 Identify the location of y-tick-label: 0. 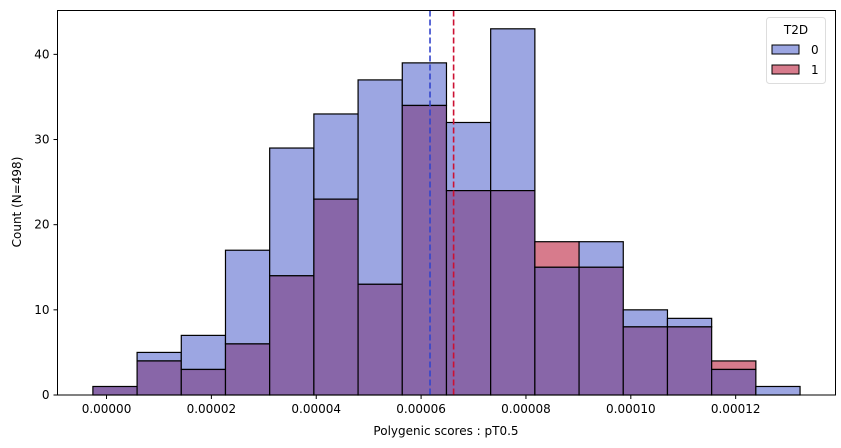
(46, 395).